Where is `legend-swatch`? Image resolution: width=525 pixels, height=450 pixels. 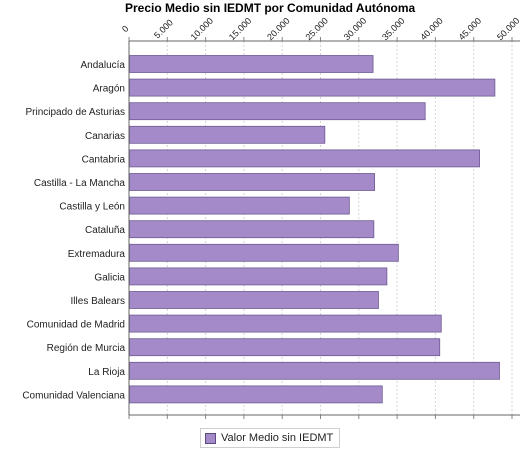
legend-swatch is located at coordinates (210, 438).